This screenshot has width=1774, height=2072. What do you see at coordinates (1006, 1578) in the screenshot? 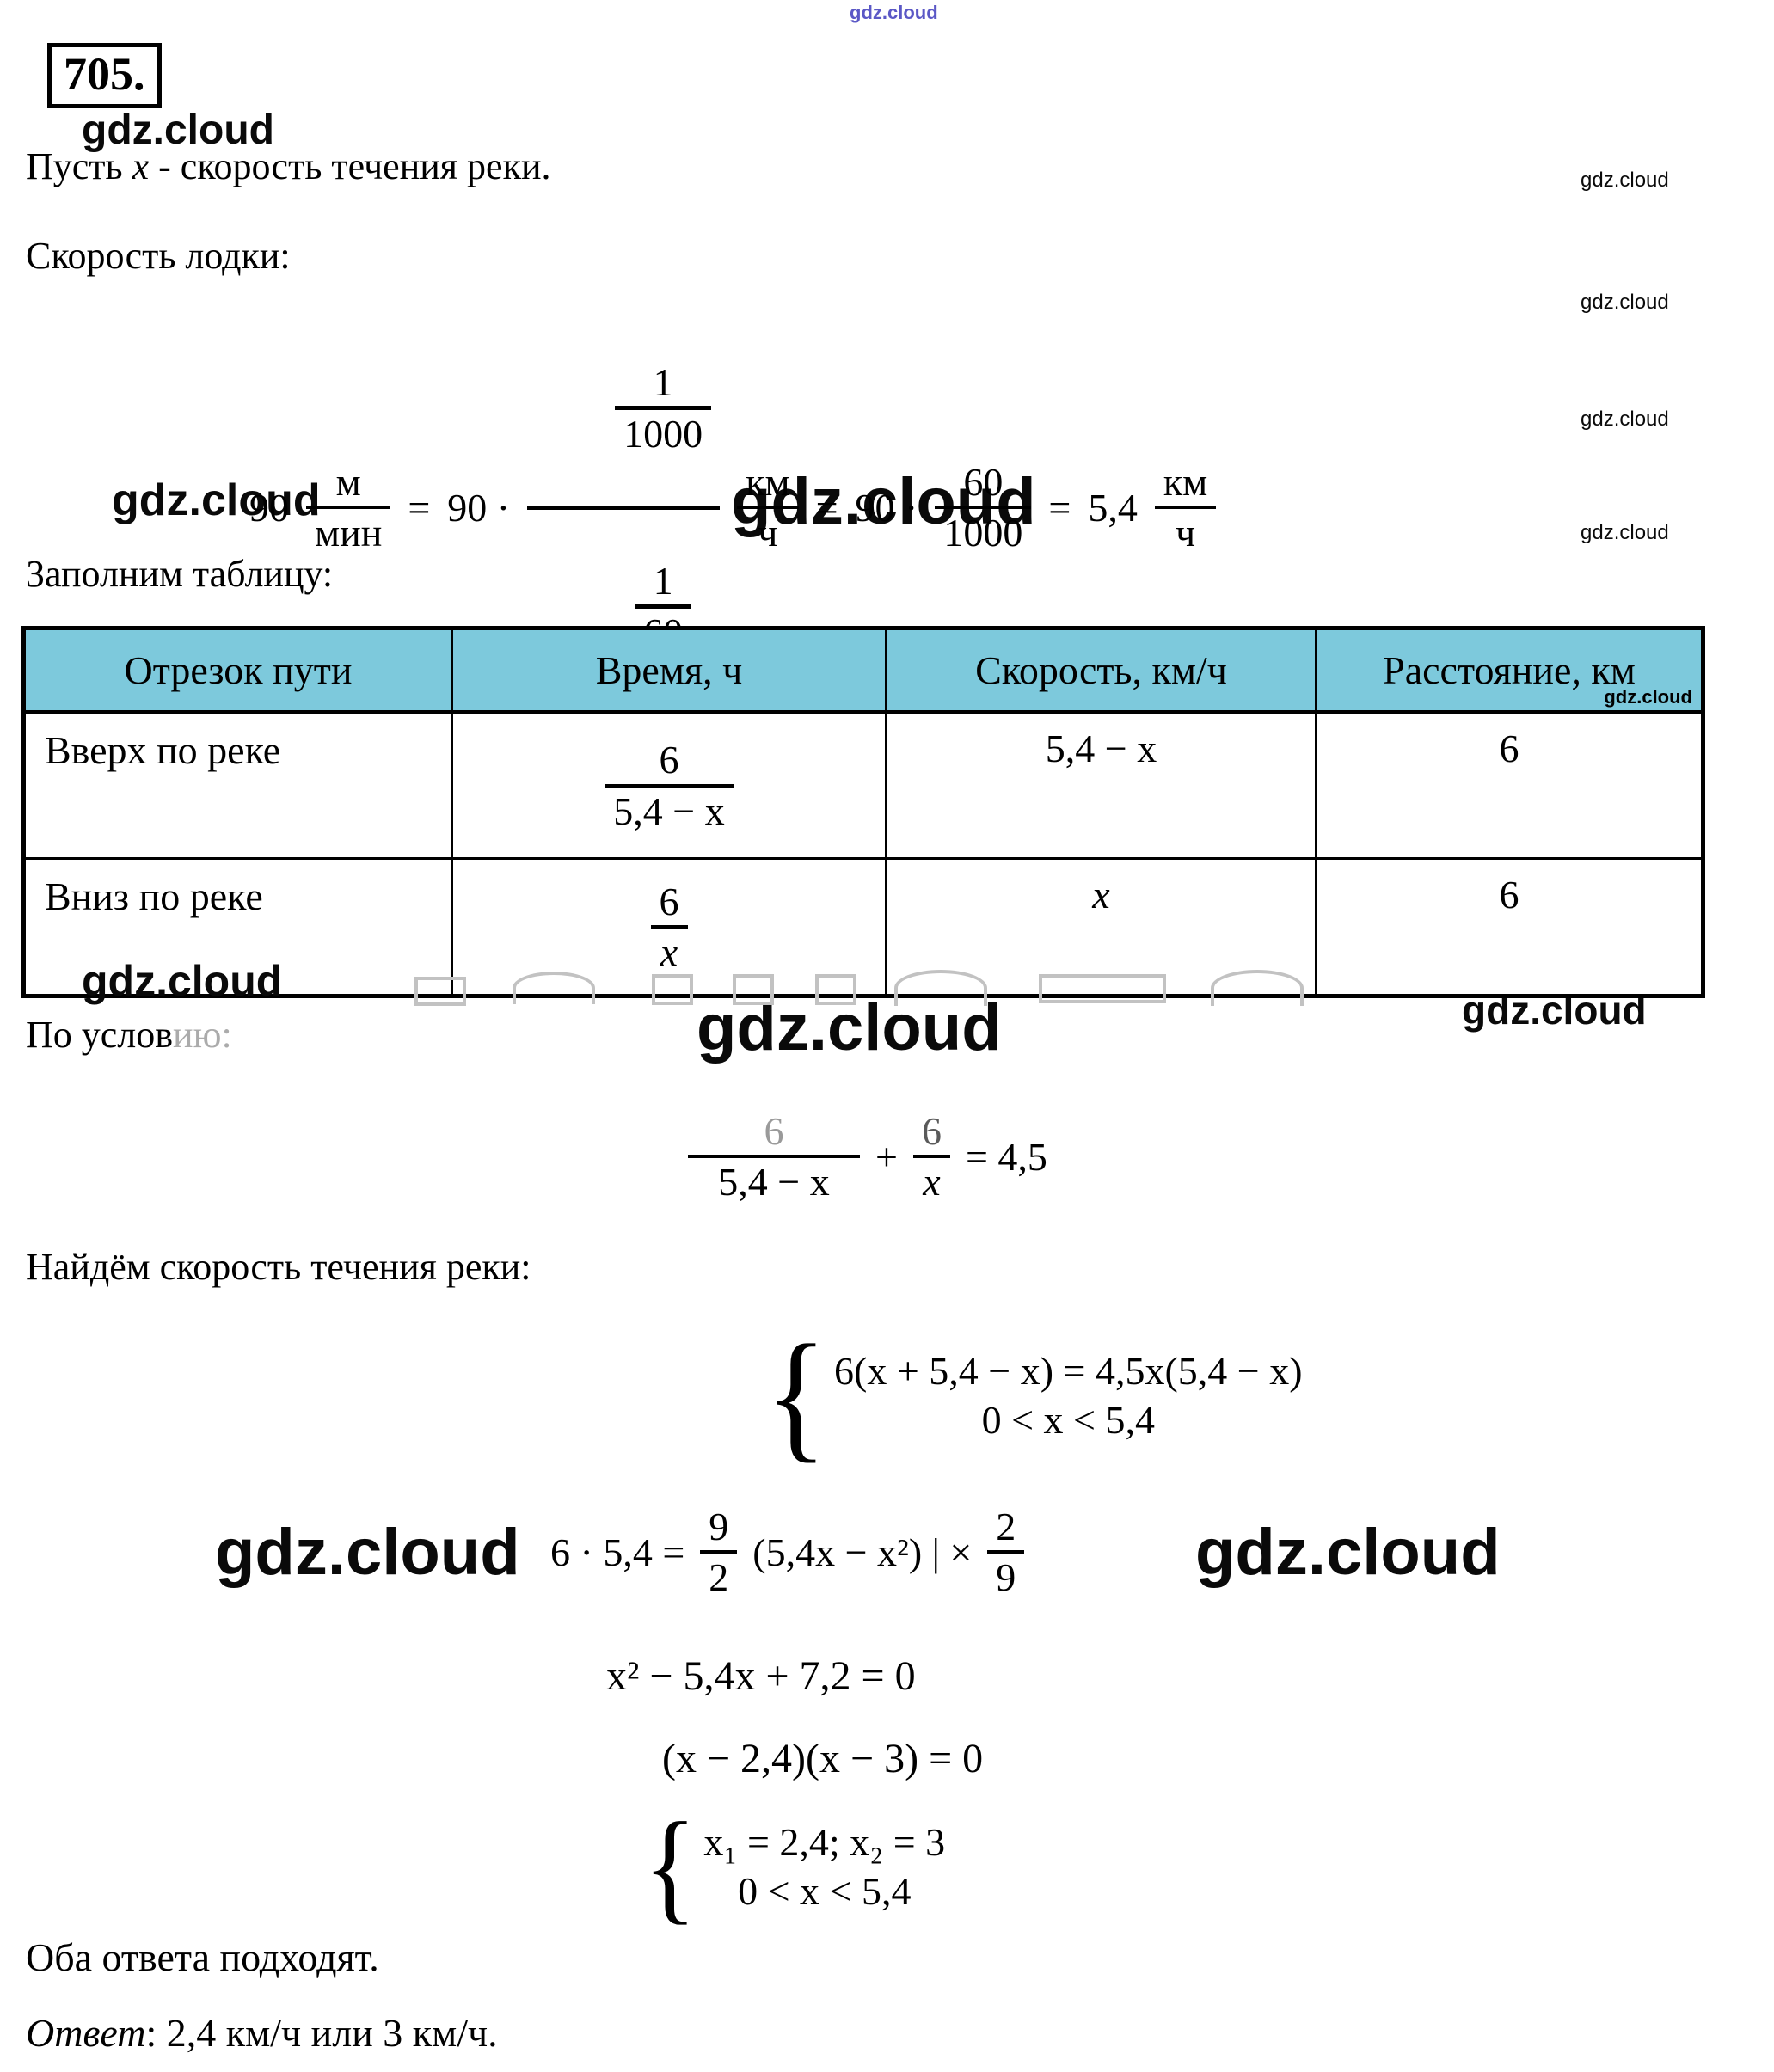
I see `denominator: 9` at bounding box center [1006, 1578].